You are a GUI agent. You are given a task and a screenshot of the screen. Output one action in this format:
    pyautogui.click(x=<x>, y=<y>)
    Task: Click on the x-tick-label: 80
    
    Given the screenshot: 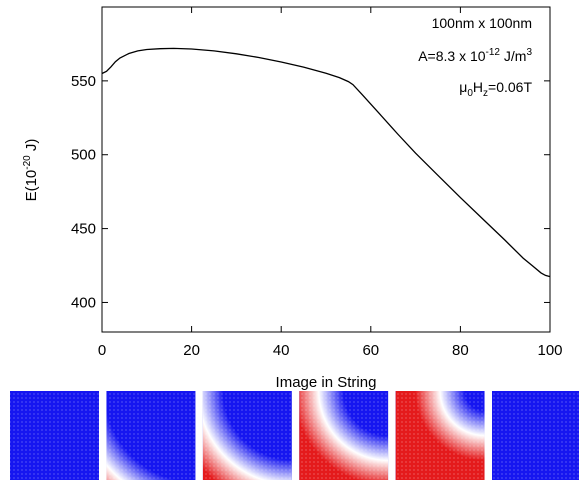 What is the action you would take?
    pyautogui.click(x=460, y=350)
    